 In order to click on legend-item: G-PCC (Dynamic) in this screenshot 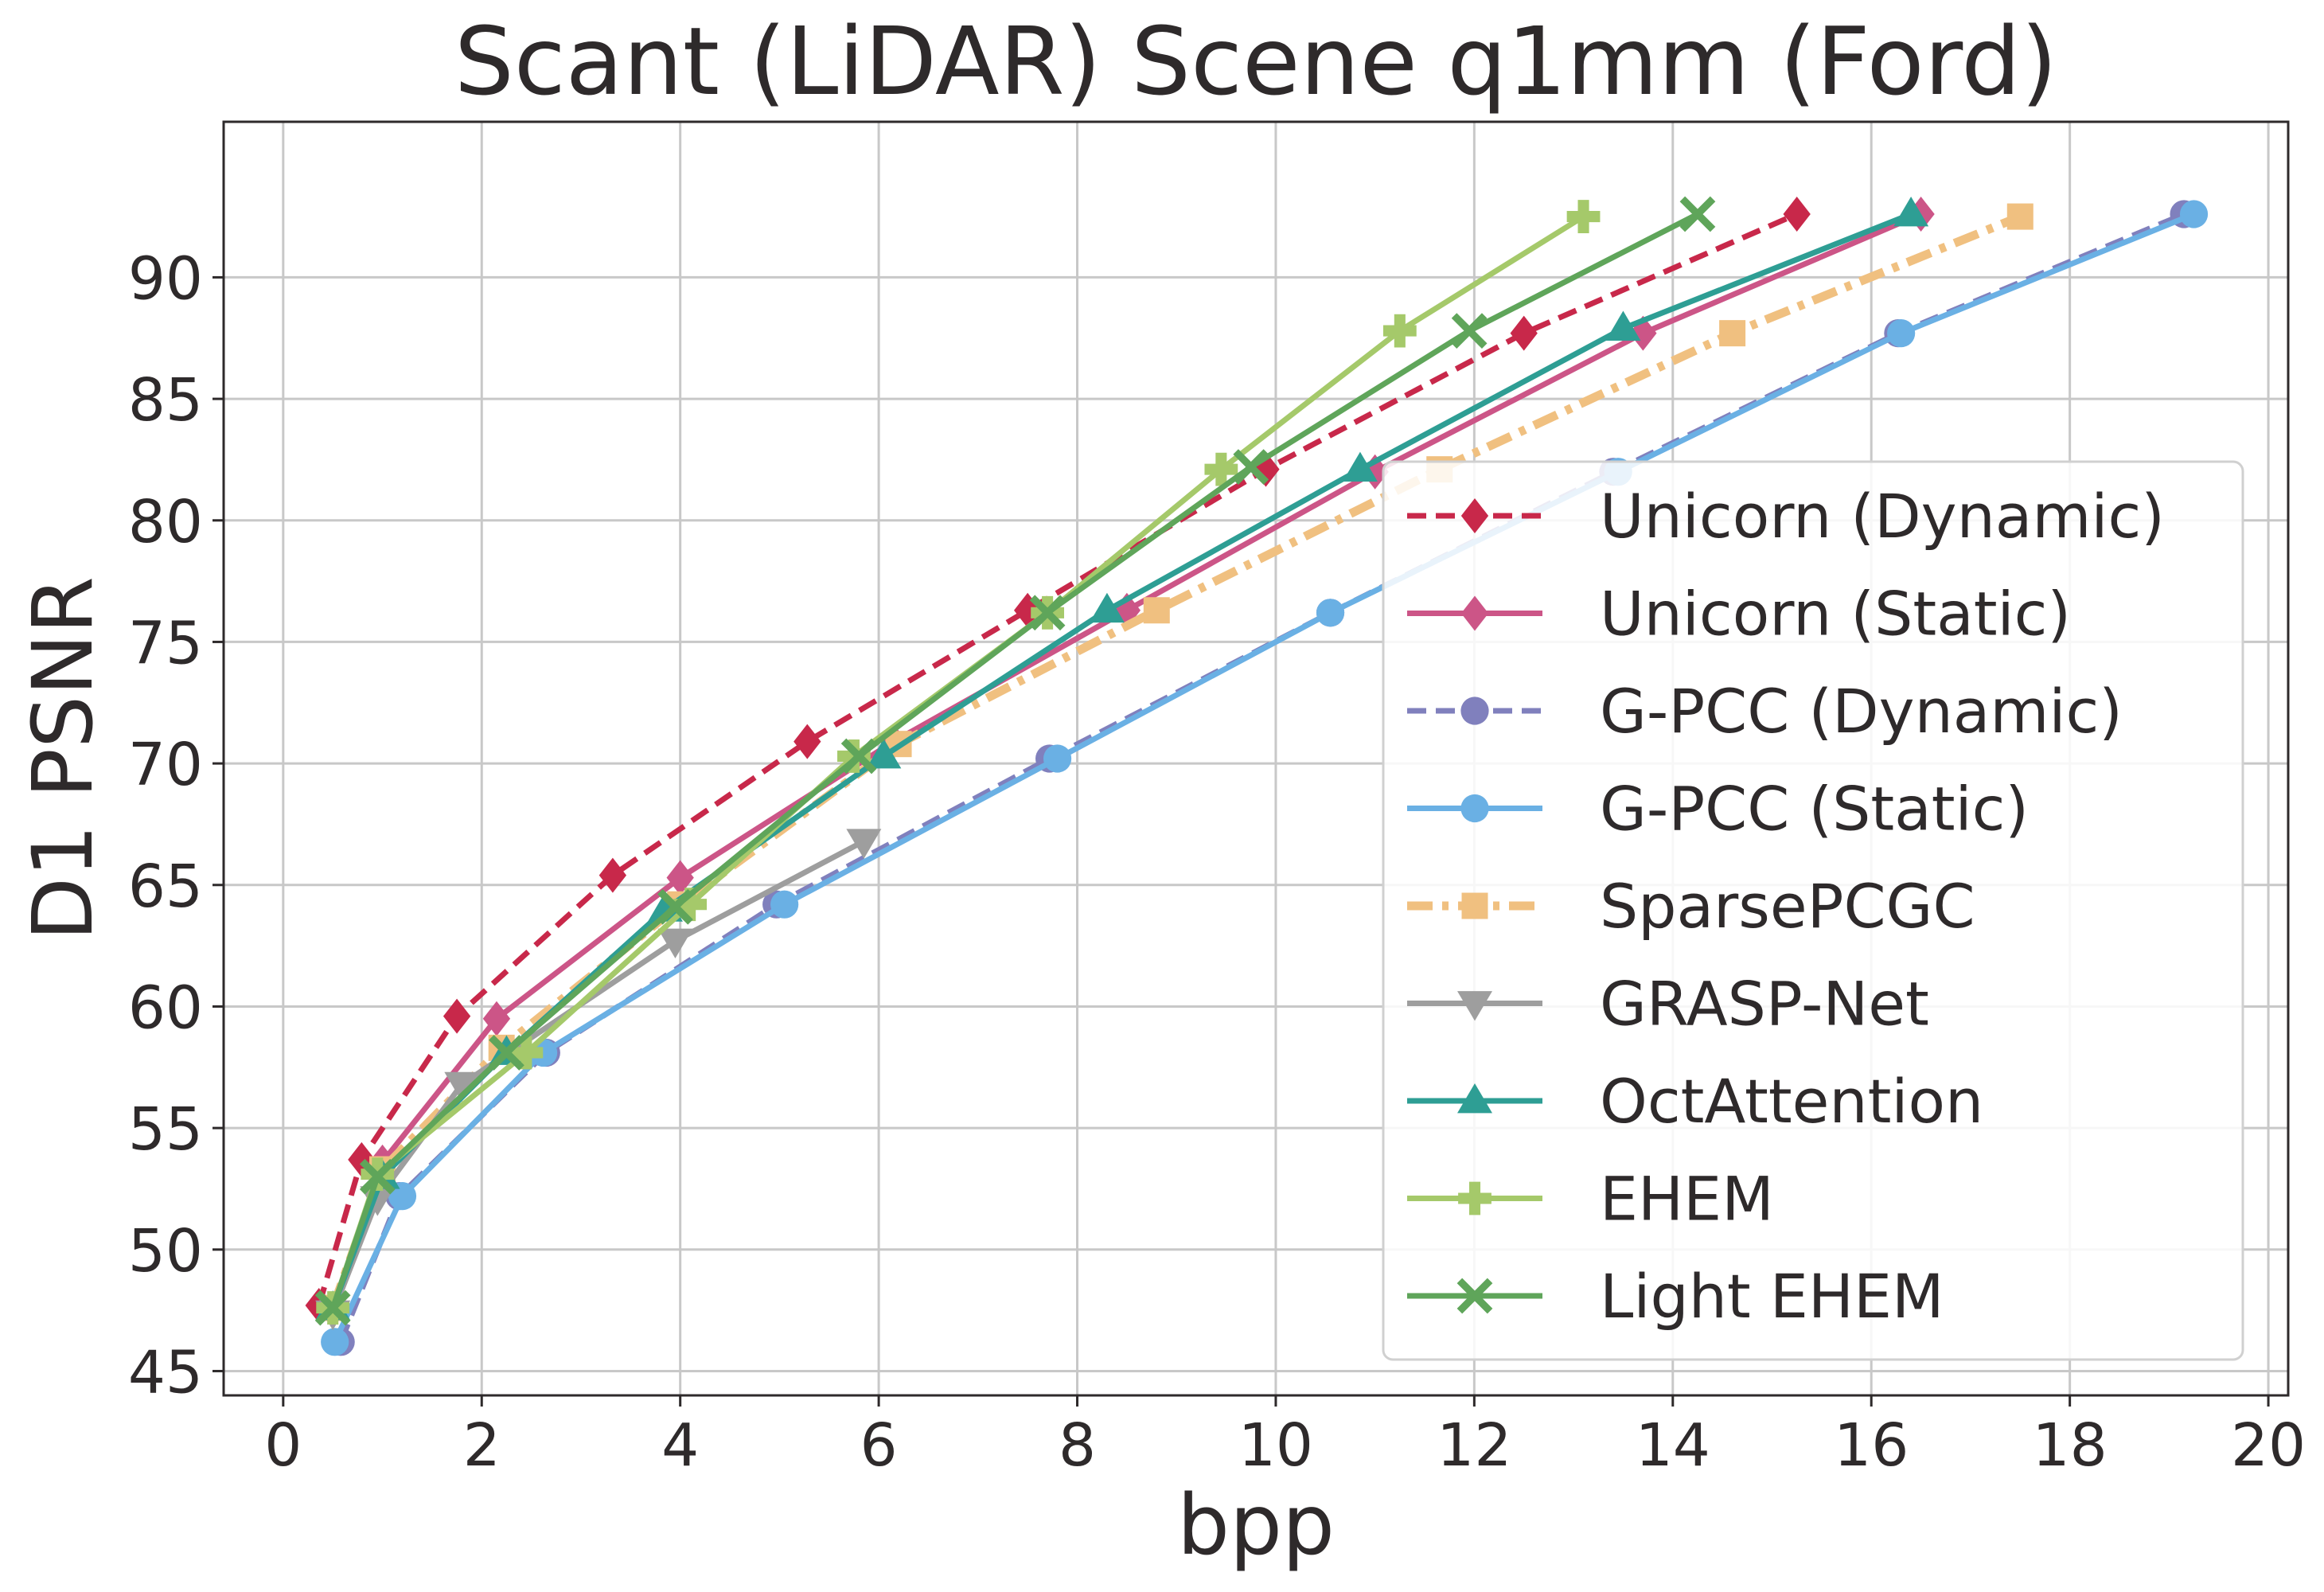, I will do `click(1765, 712)`.